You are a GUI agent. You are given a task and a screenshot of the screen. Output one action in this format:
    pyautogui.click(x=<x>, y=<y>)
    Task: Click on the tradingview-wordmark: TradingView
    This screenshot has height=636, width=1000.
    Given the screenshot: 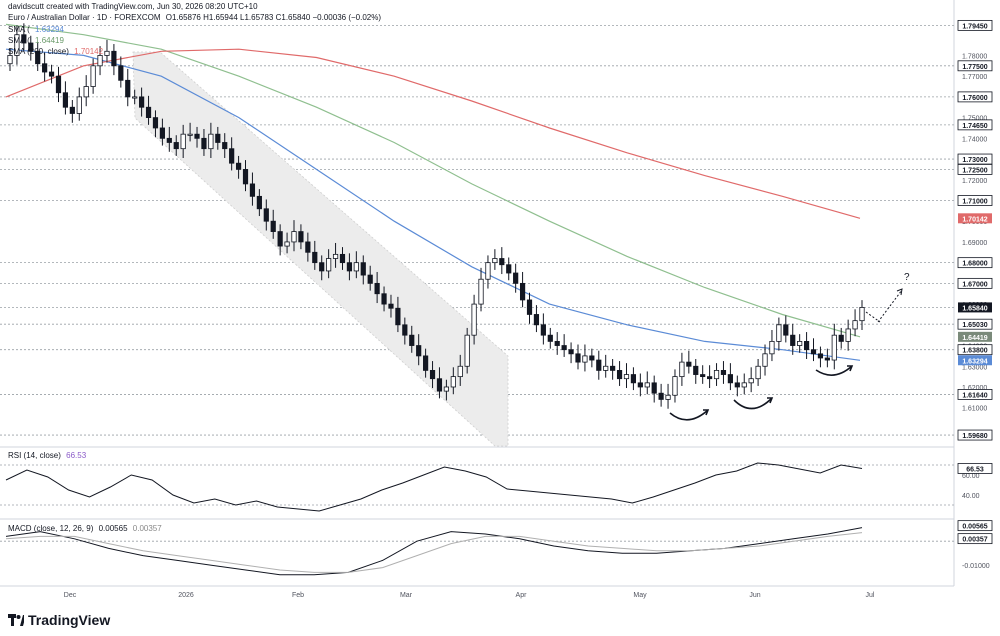 What is the action you would take?
    pyautogui.click(x=69, y=620)
    